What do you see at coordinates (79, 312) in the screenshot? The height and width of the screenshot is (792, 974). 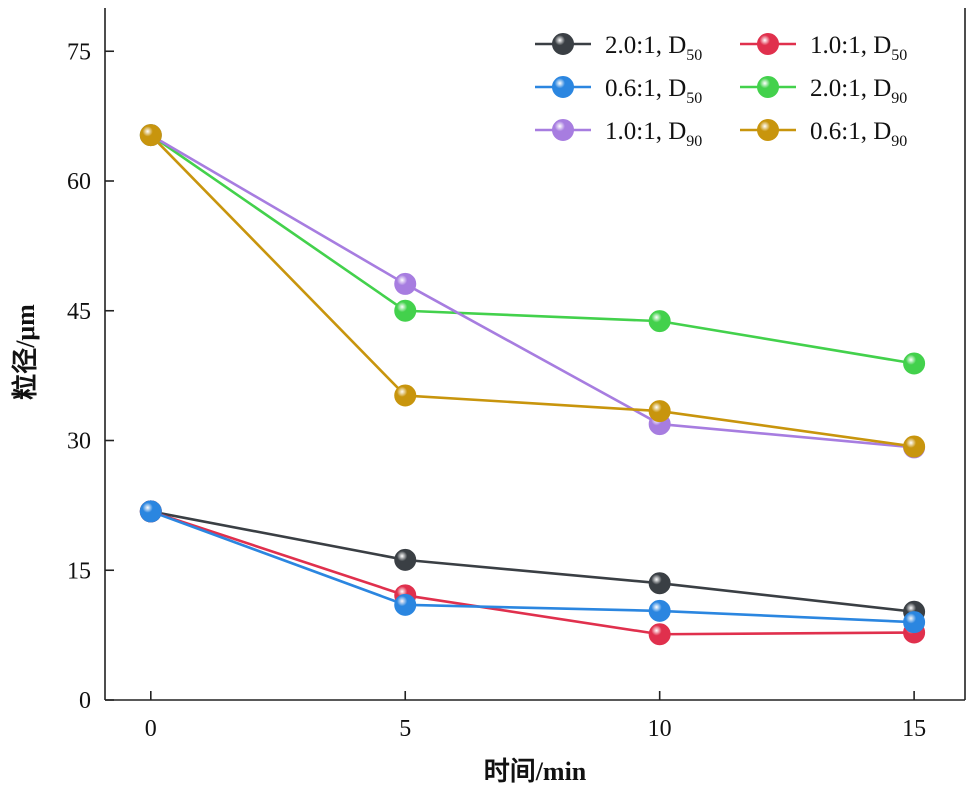 I see `y-tick-label: 45` at bounding box center [79, 312].